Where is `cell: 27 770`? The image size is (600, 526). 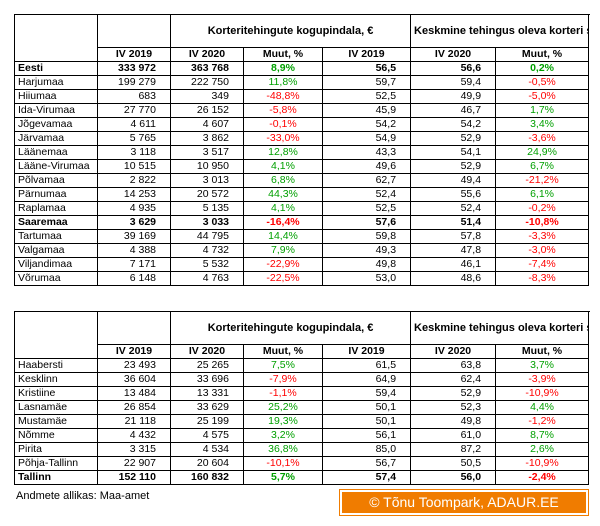
cell: 27 770 is located at coordinates (134, 110).